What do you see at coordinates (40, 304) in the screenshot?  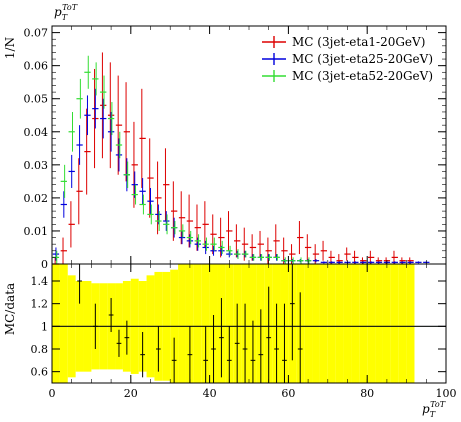 I see `ratio-y-tick-label: 1.2` at bounding box center [40, 304].